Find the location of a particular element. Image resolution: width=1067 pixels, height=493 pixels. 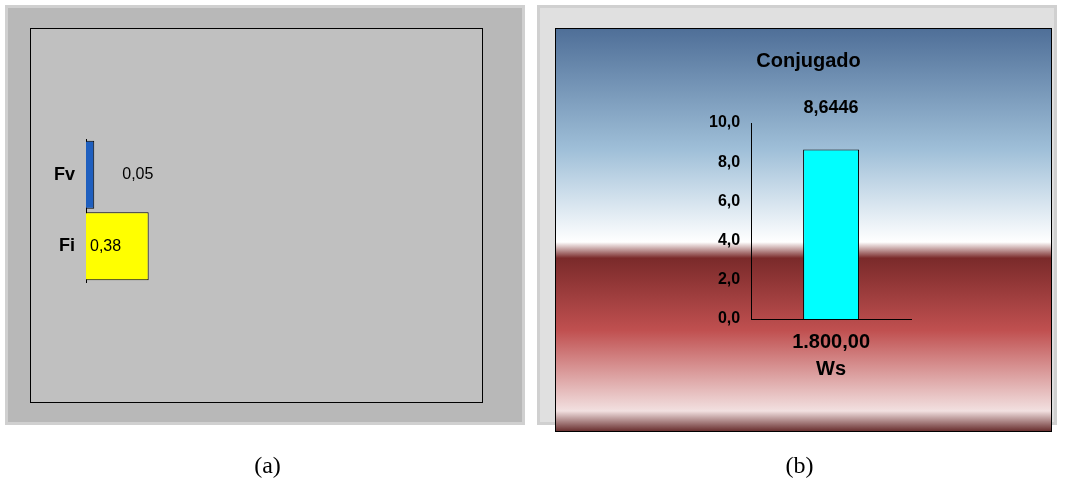

y-tick-label: 4,0 is located at coordinates (729, 240).